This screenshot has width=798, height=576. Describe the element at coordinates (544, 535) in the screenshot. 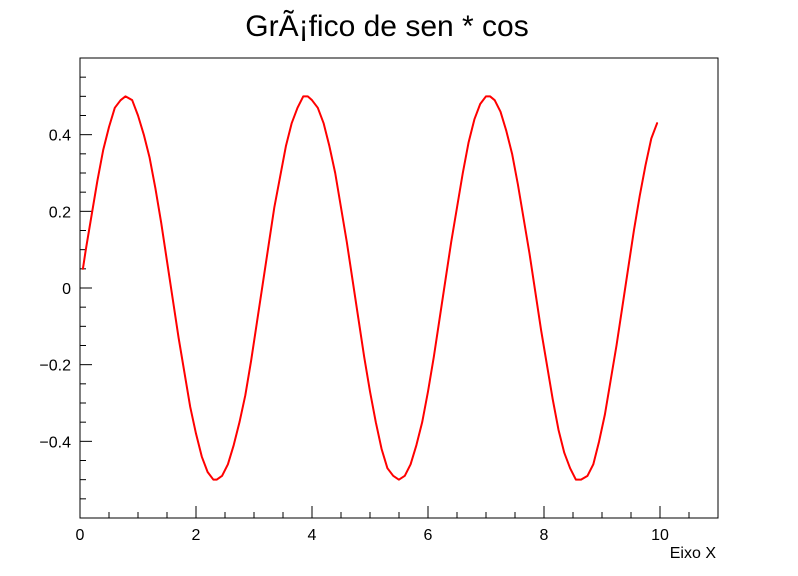

I see `x-tick-label: 8` at that location.